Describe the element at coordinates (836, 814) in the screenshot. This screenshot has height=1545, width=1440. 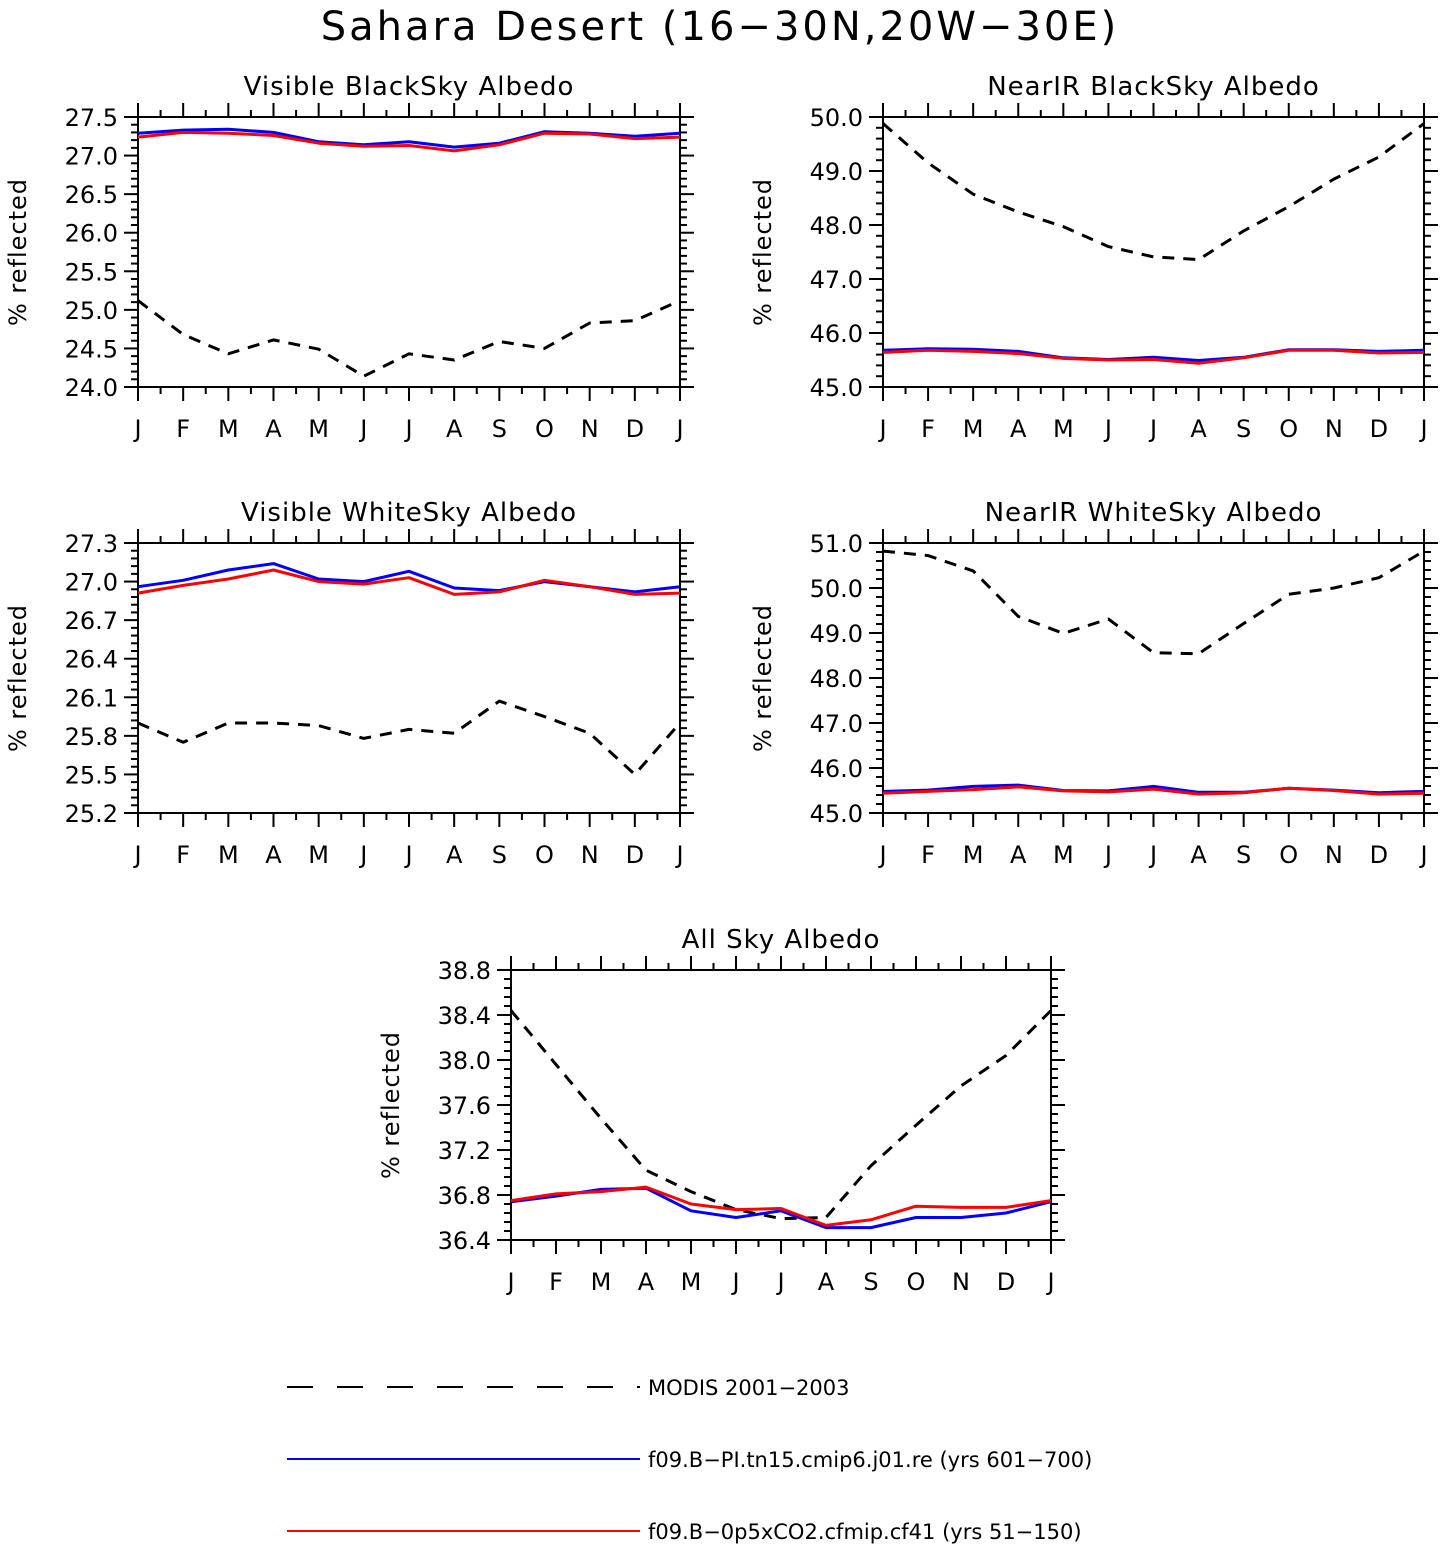
I see `y-tick-label: 45.0` at that location.